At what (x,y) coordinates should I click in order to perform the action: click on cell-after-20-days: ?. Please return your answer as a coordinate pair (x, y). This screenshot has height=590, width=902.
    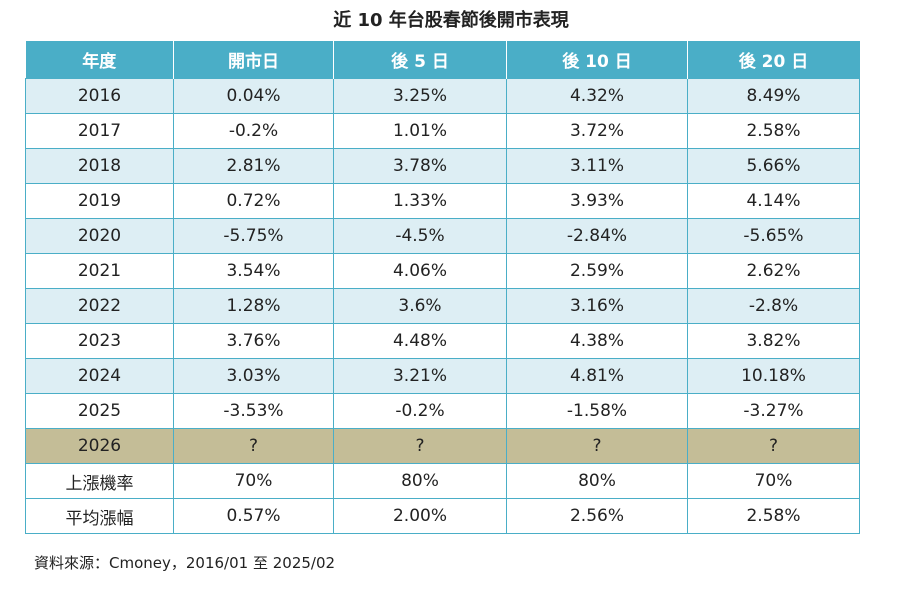
    Looking at the image, I should click on (773, 446).